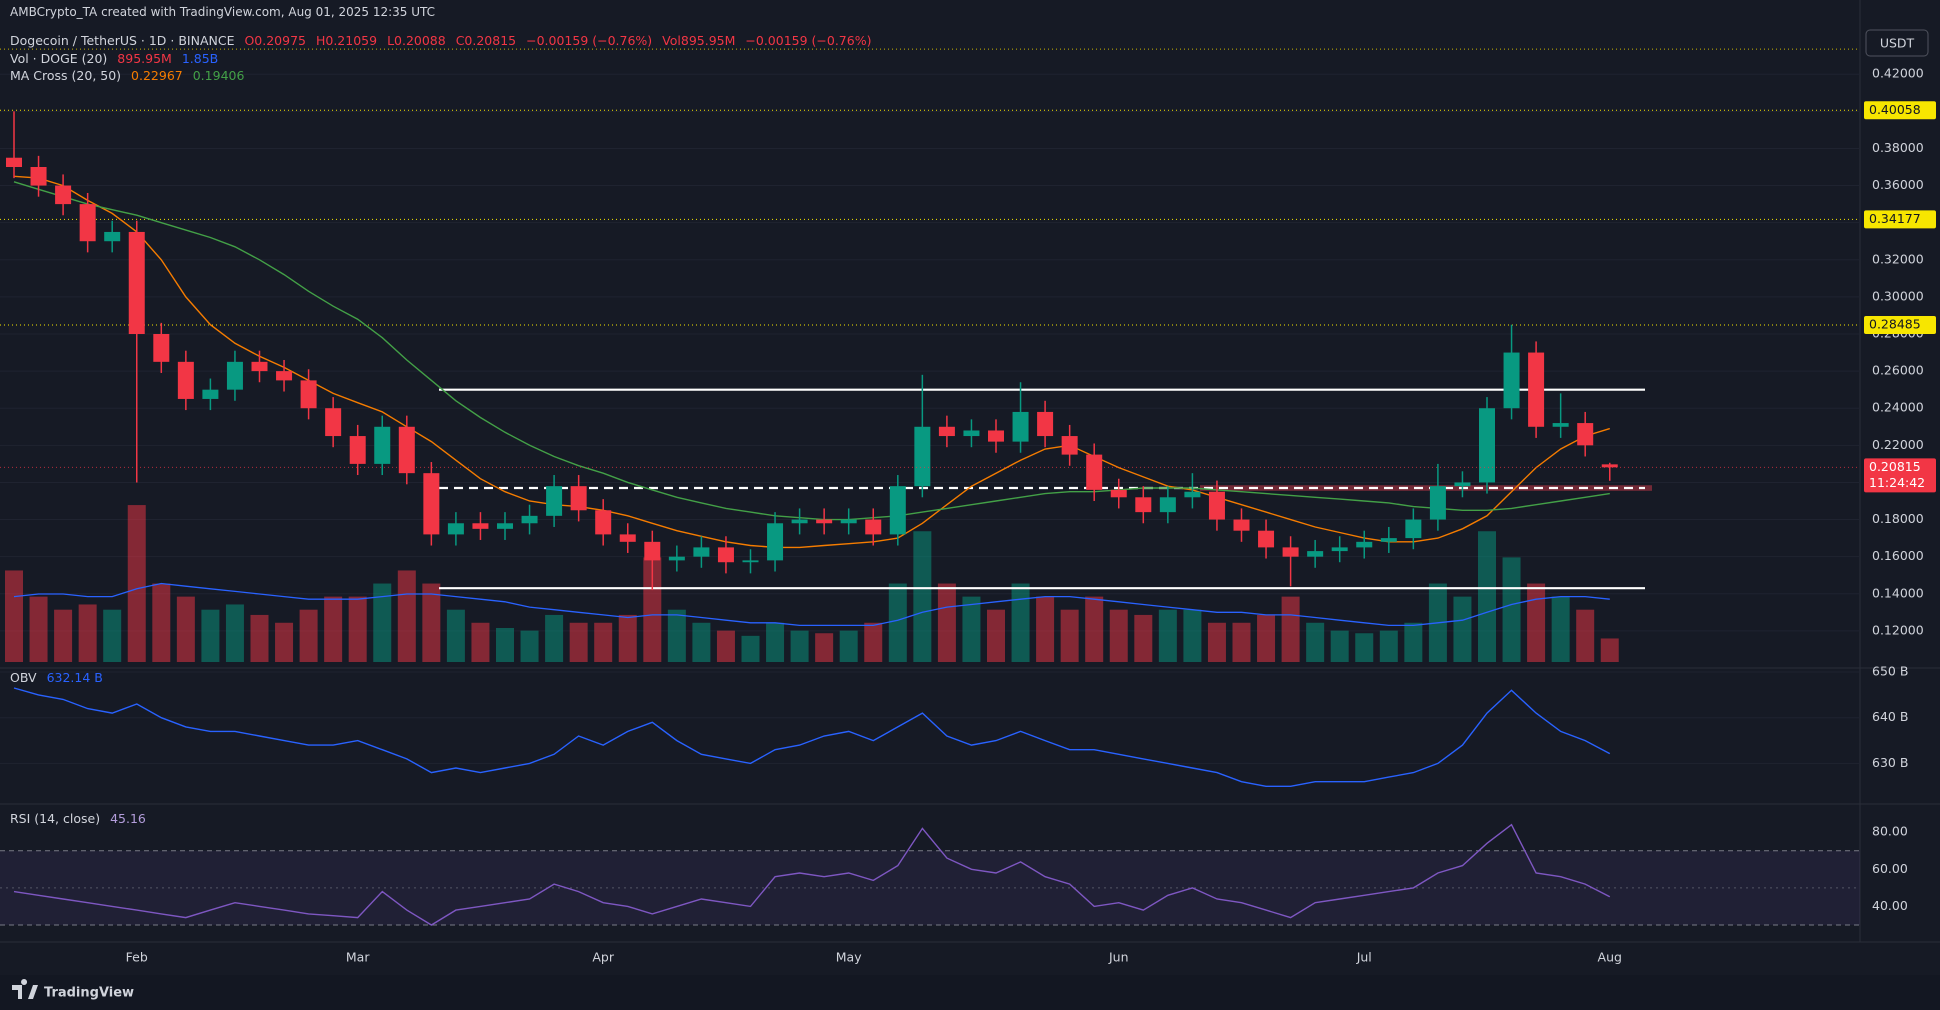 This screenshot has width=1940, height=1010. What do you see at coordinates (849, 957) in the screenshot?
I see `x-tick-label: May` at bounding box center [849, 957].